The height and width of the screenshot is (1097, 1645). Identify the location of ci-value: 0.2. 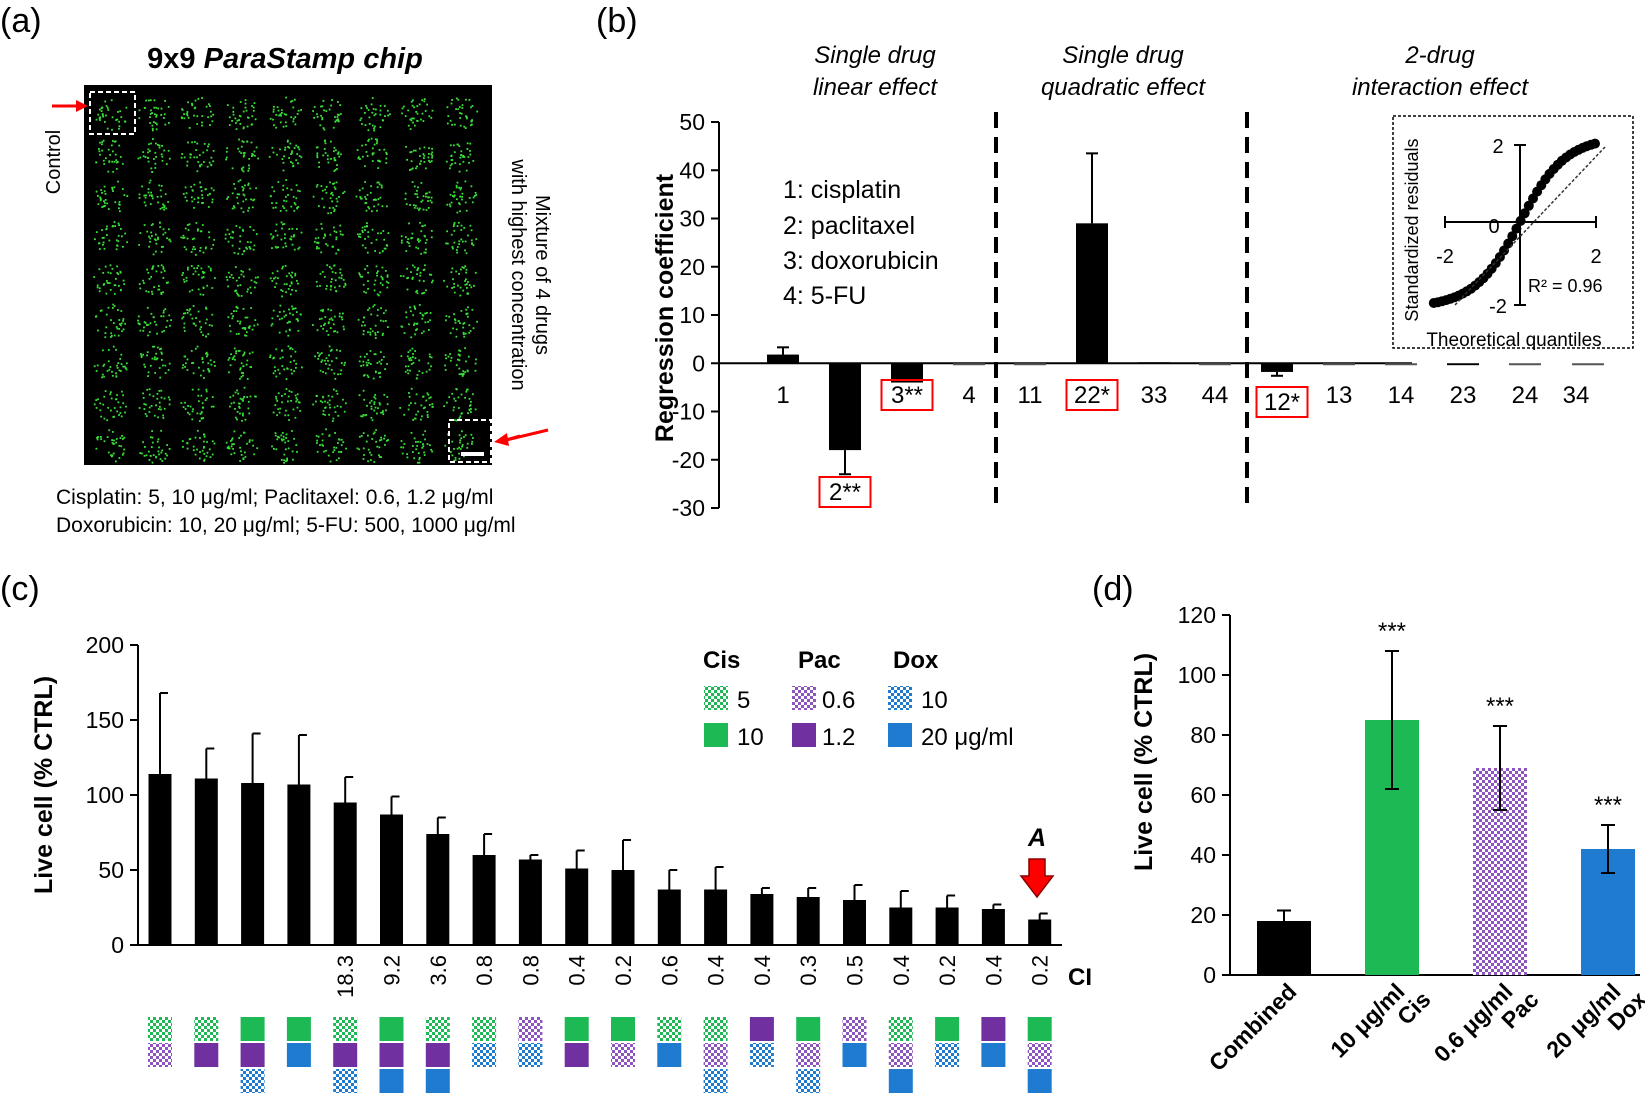
(1040, 970).